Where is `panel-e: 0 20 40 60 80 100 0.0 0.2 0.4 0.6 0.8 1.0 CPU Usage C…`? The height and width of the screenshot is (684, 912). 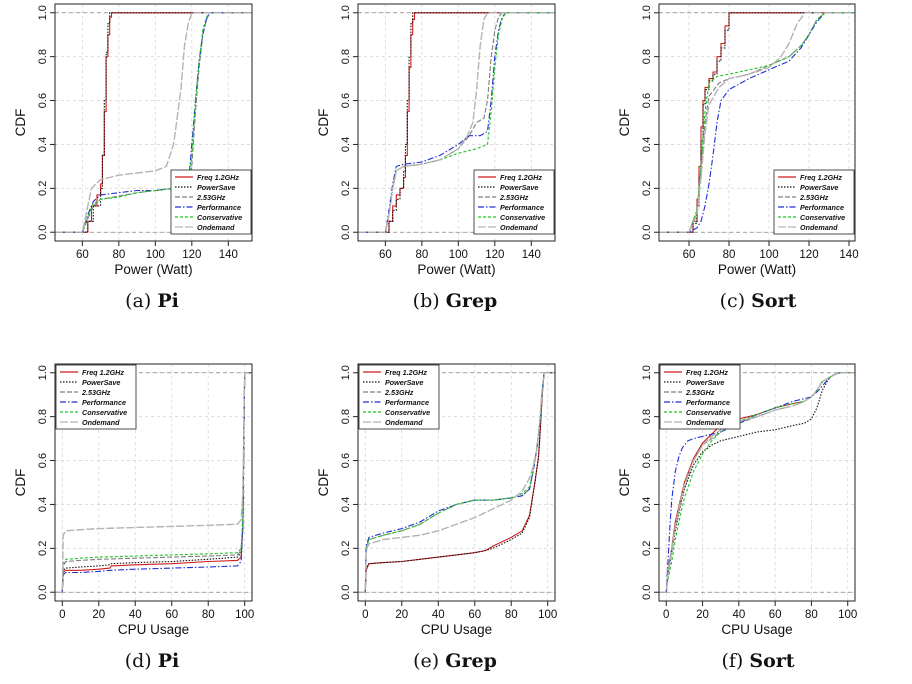
panel-e: 0 20 40 60 80 100 0.0 0.2 0.4 0.6 0.8 1.0 CPU Usage C… is located at coordinates (436, 500).